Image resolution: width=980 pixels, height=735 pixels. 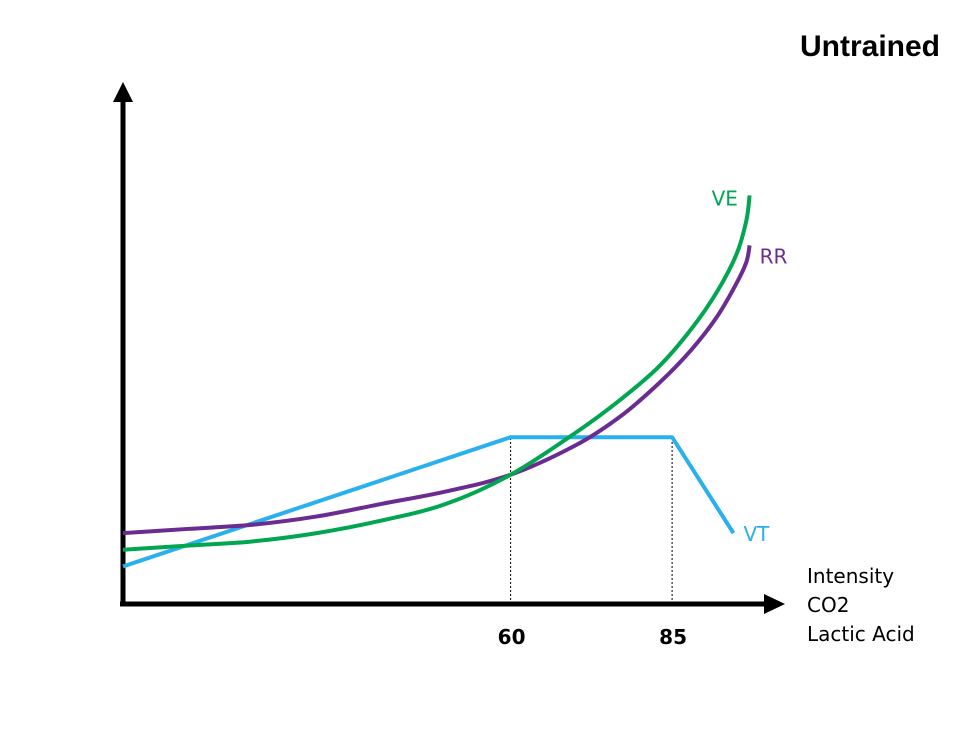 I want to click on series-line-vt, so click(x=429, y=502).